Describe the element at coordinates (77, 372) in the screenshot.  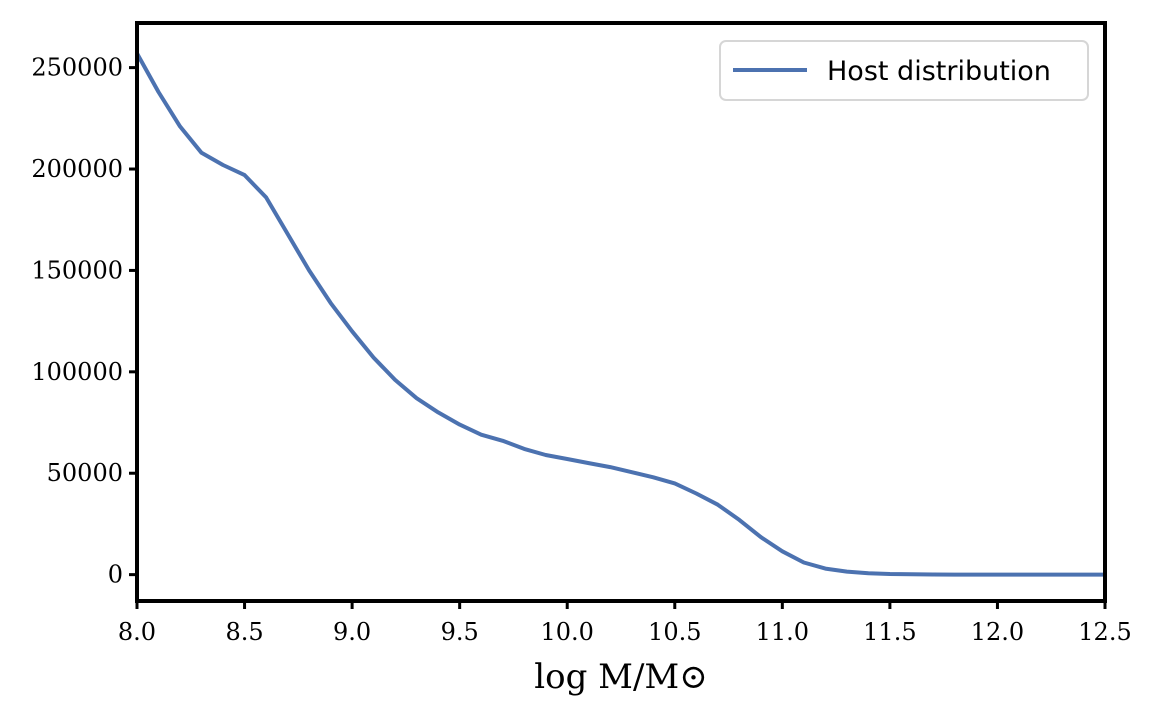
I see `y-tick-label: 100000` at that location.